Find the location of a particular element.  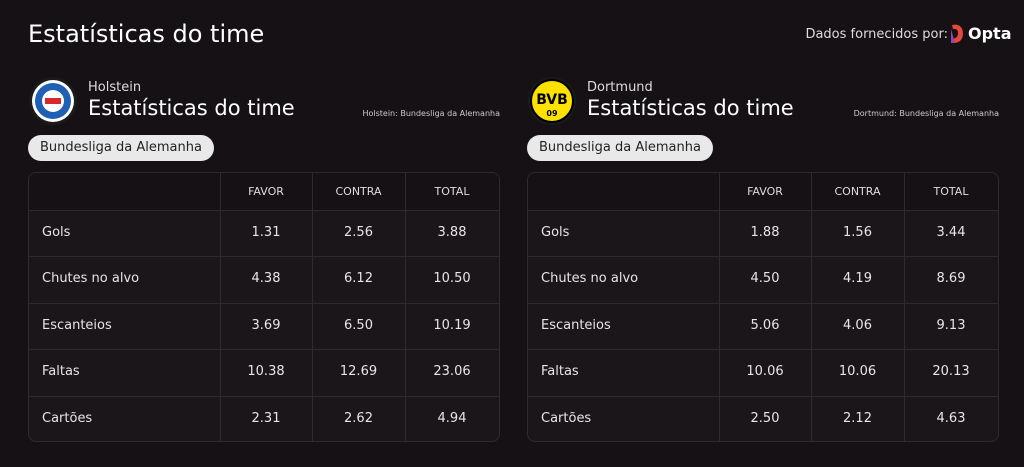

stat-value: 1.31 is located at coordinates (266, 232).